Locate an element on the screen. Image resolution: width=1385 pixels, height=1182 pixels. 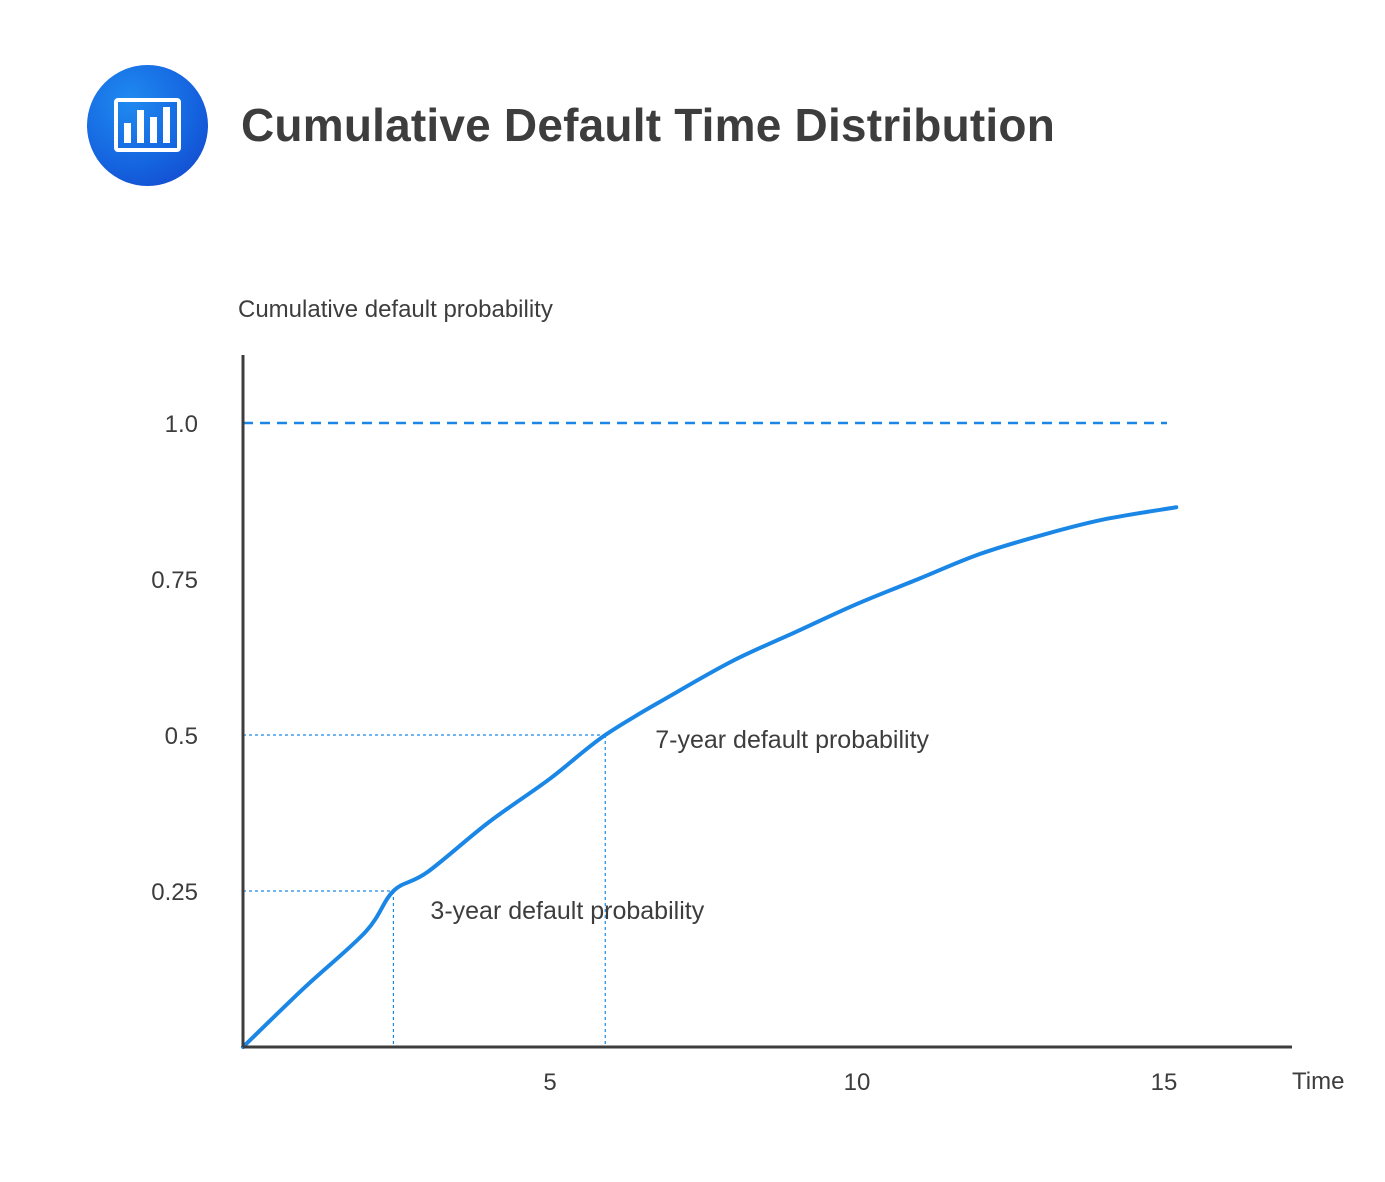
y-tick-label: 0.5 is located at coordinates (181, 736).